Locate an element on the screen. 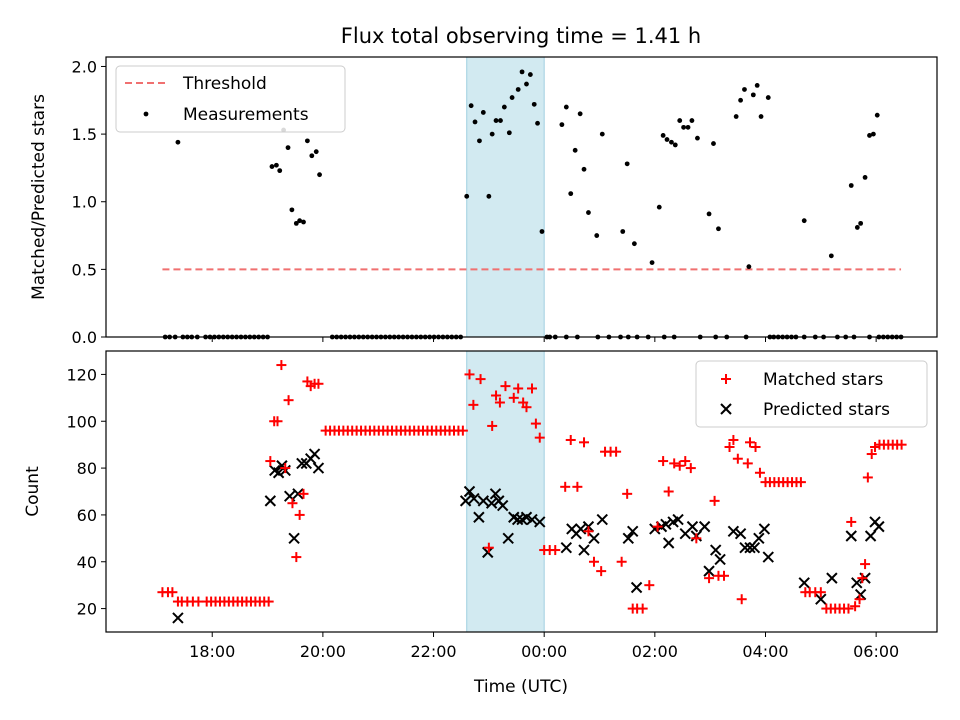 The image size is (960, 720). highlight-span is located at coordinates (505, 197).